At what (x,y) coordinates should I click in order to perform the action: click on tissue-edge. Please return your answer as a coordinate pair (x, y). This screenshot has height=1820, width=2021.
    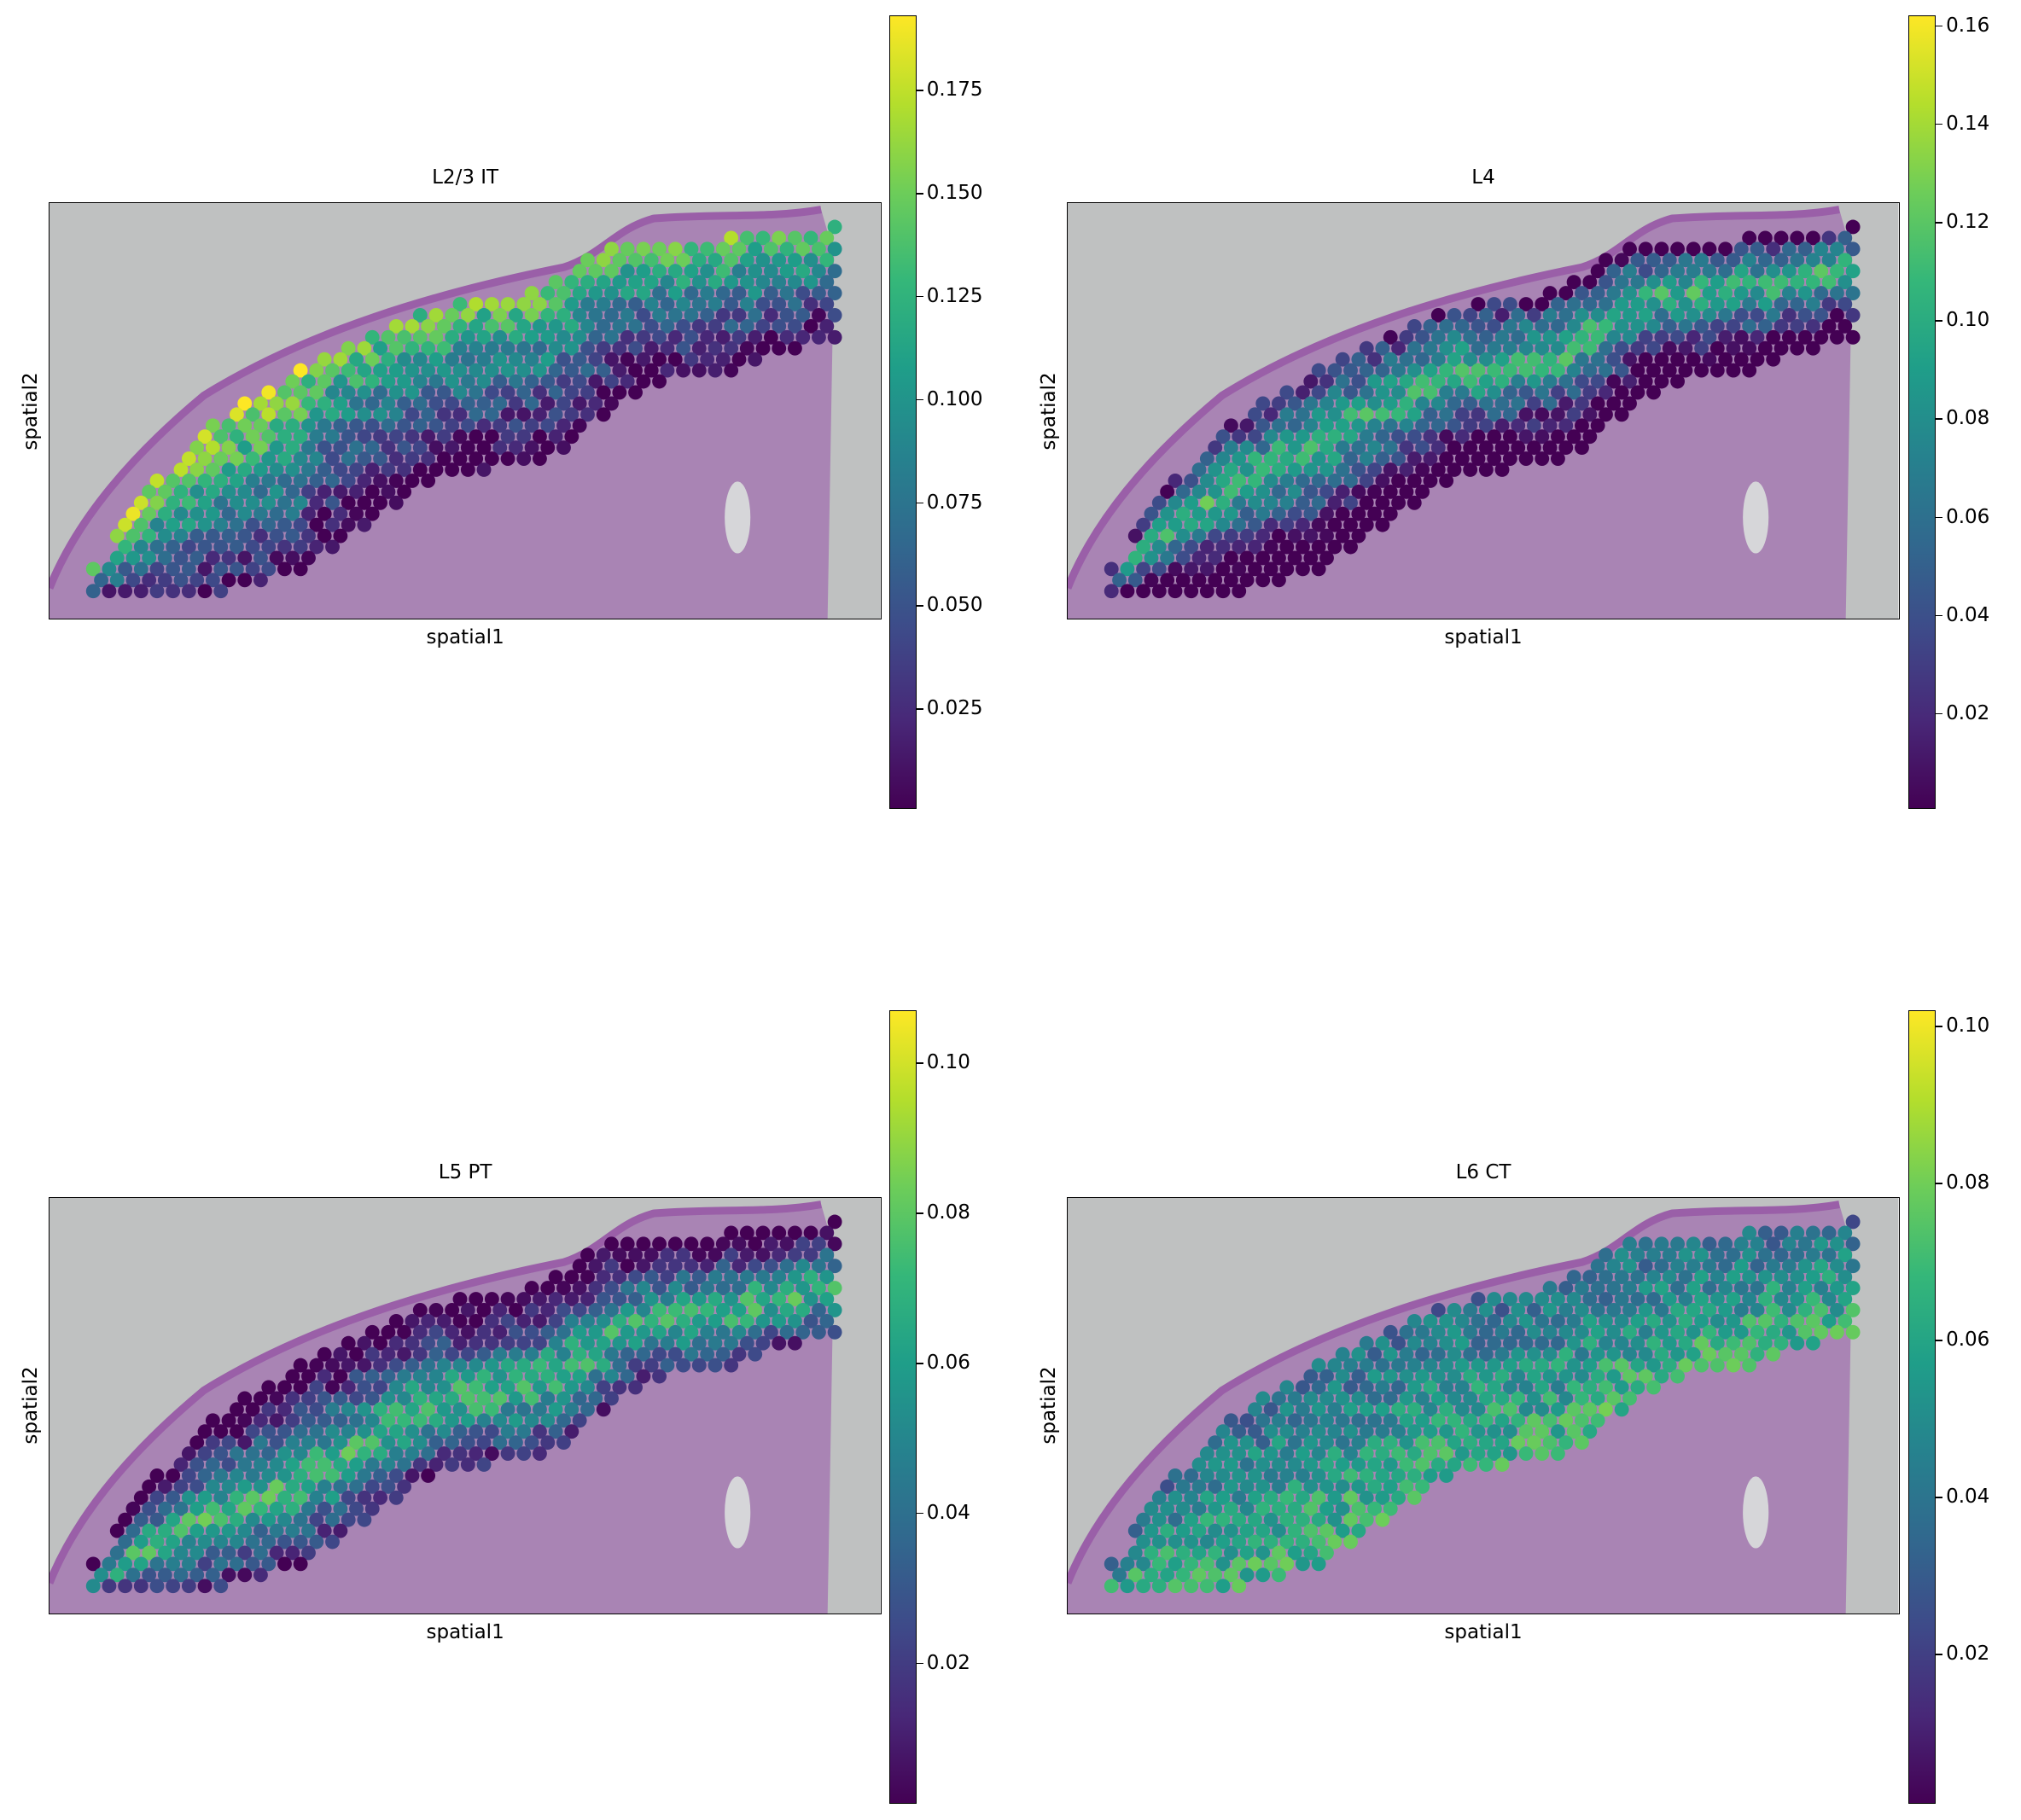
    Looking at the image, I should click on (434, 1392).